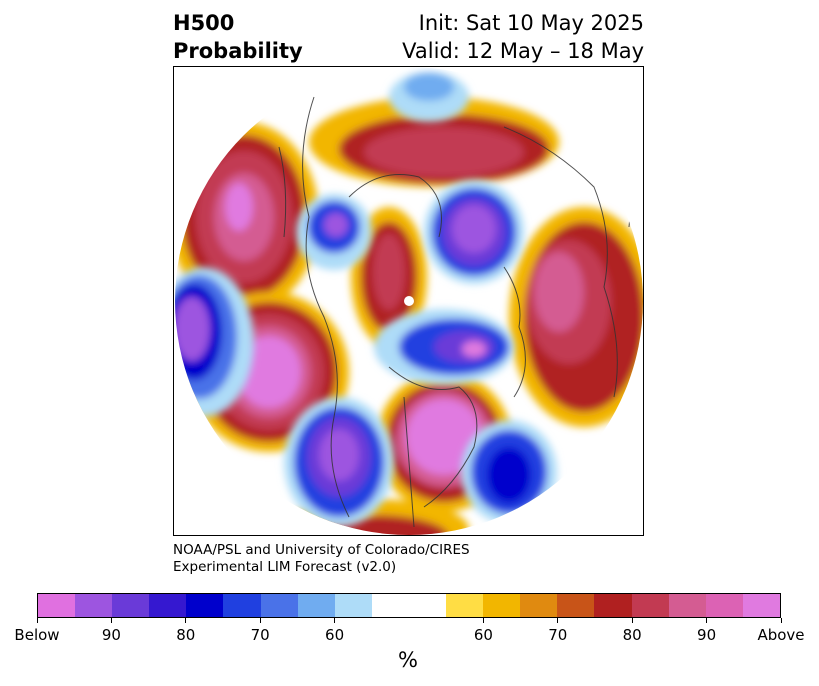  Describe the element at coordinates (285, 567) in the screenshot. I see `credit-line-2: Experimental LIM Forecast (v2.0)` at that location.